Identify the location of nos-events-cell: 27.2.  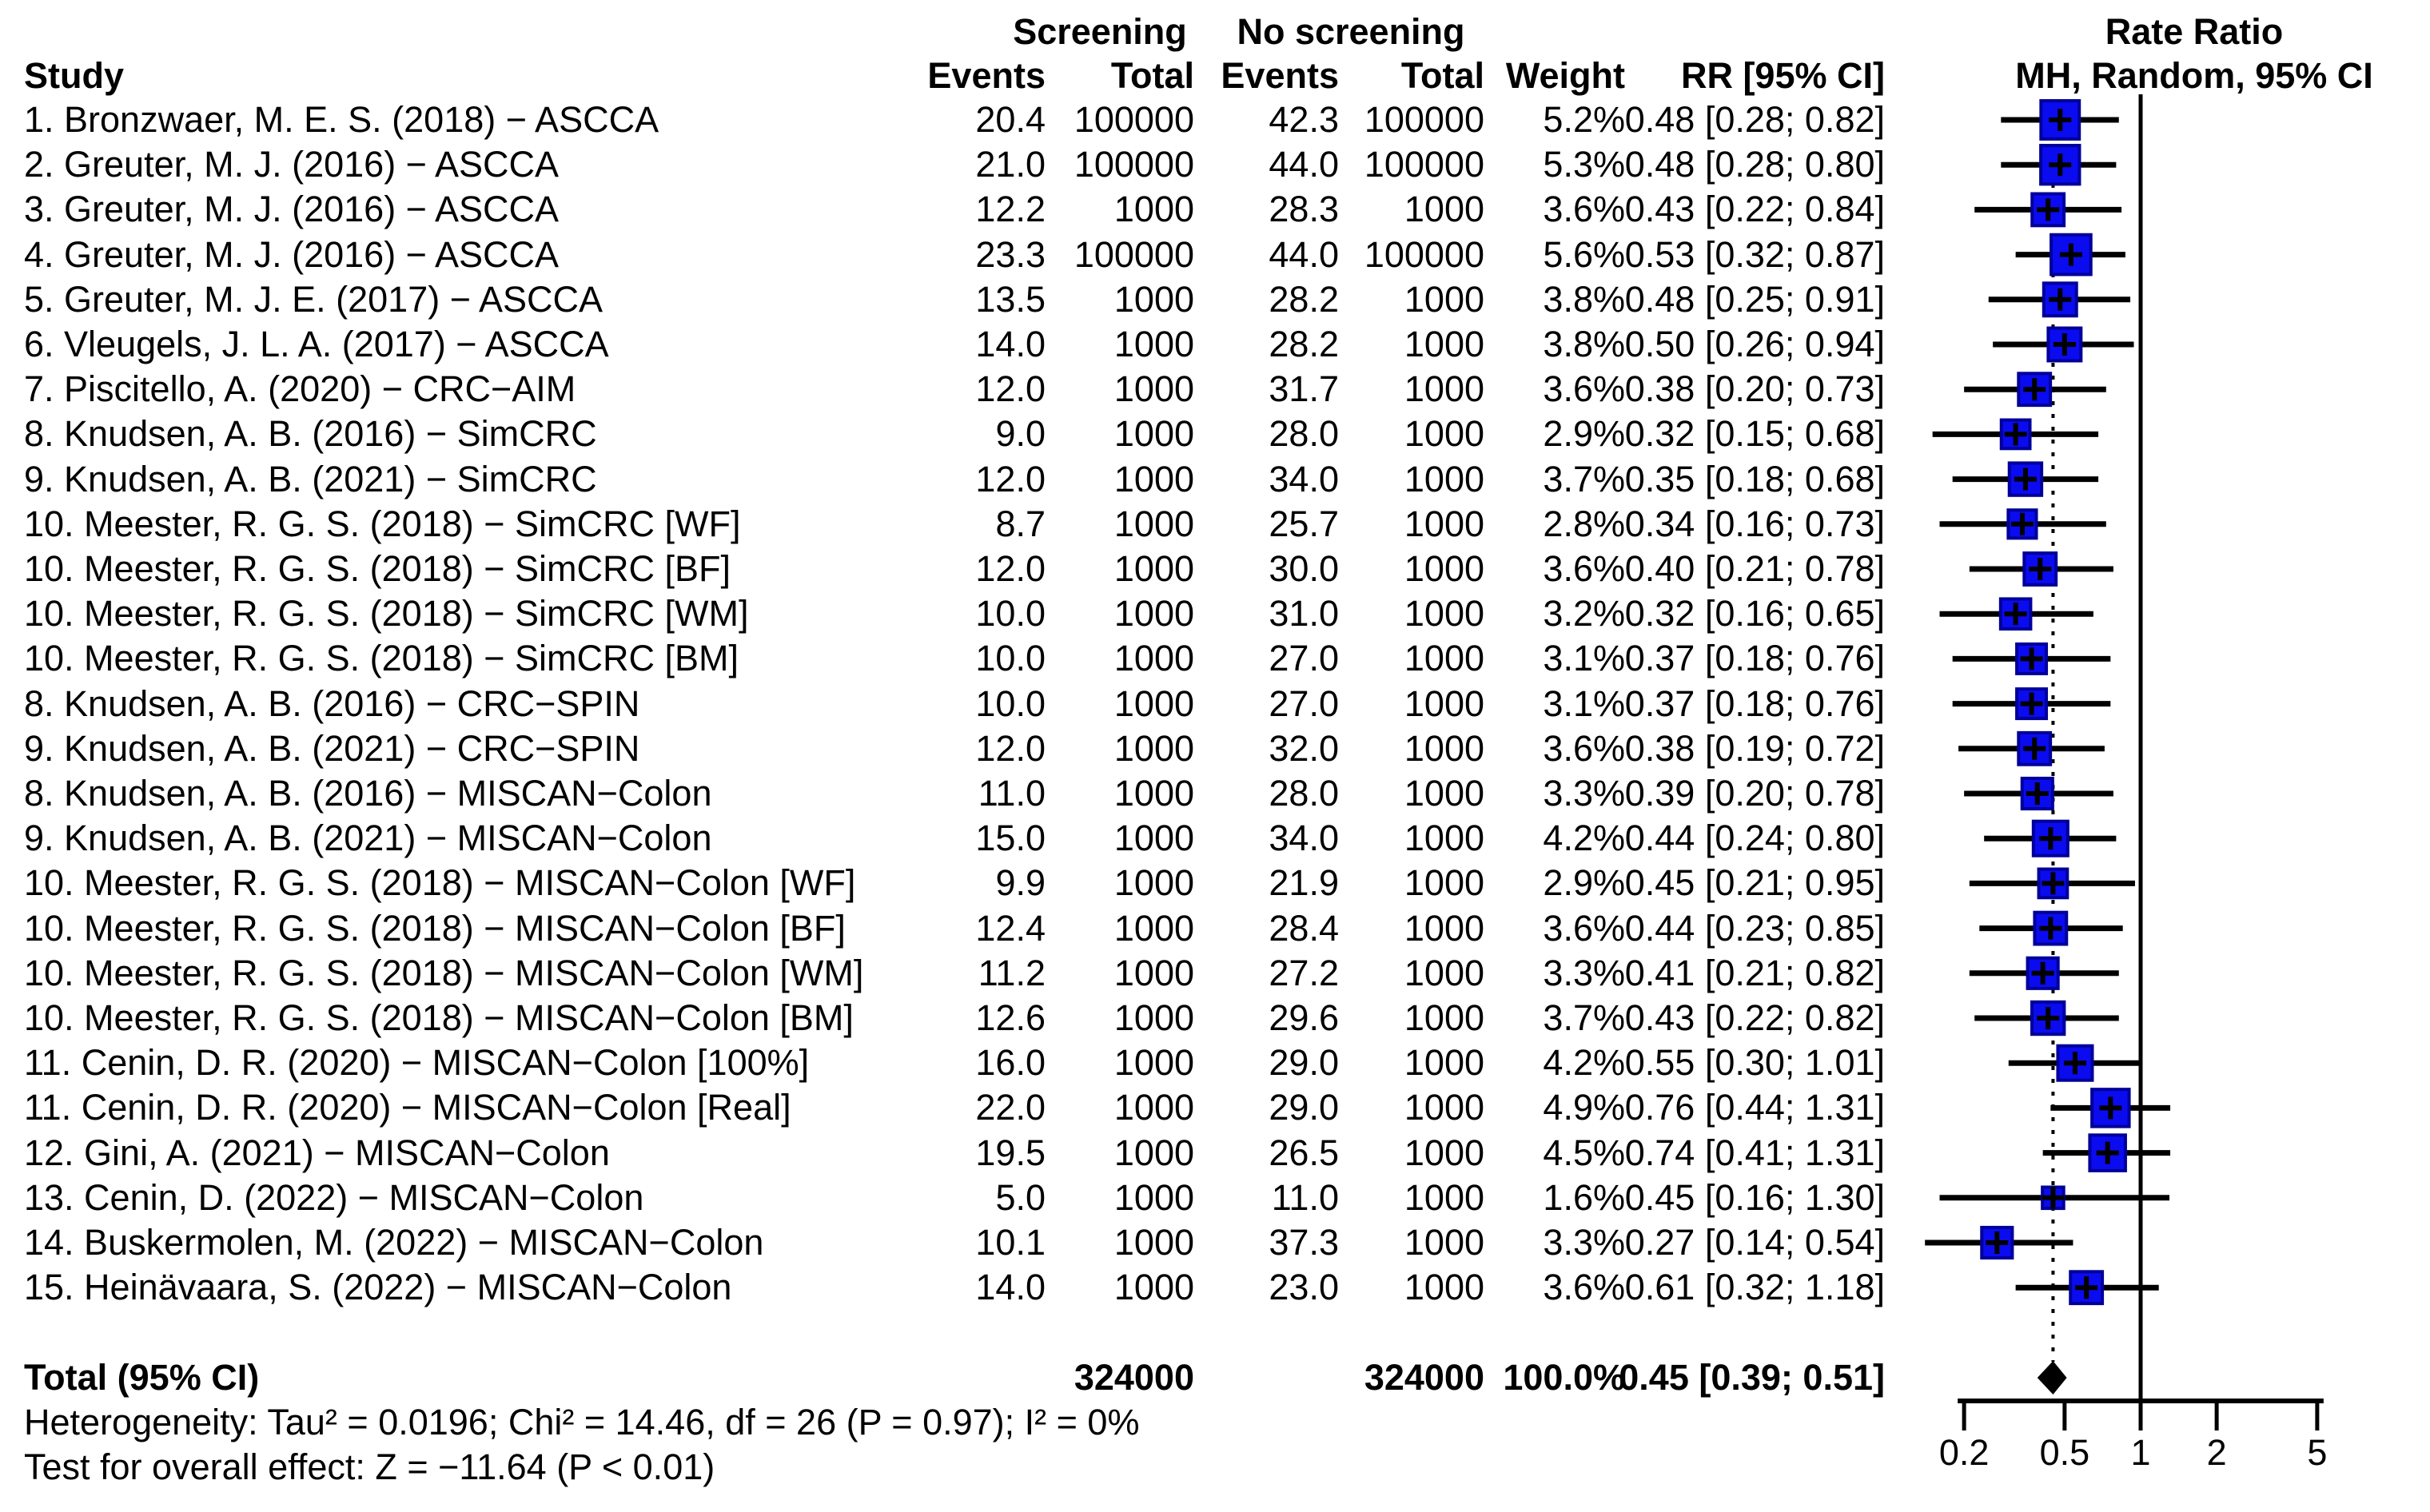
(1304, 972).